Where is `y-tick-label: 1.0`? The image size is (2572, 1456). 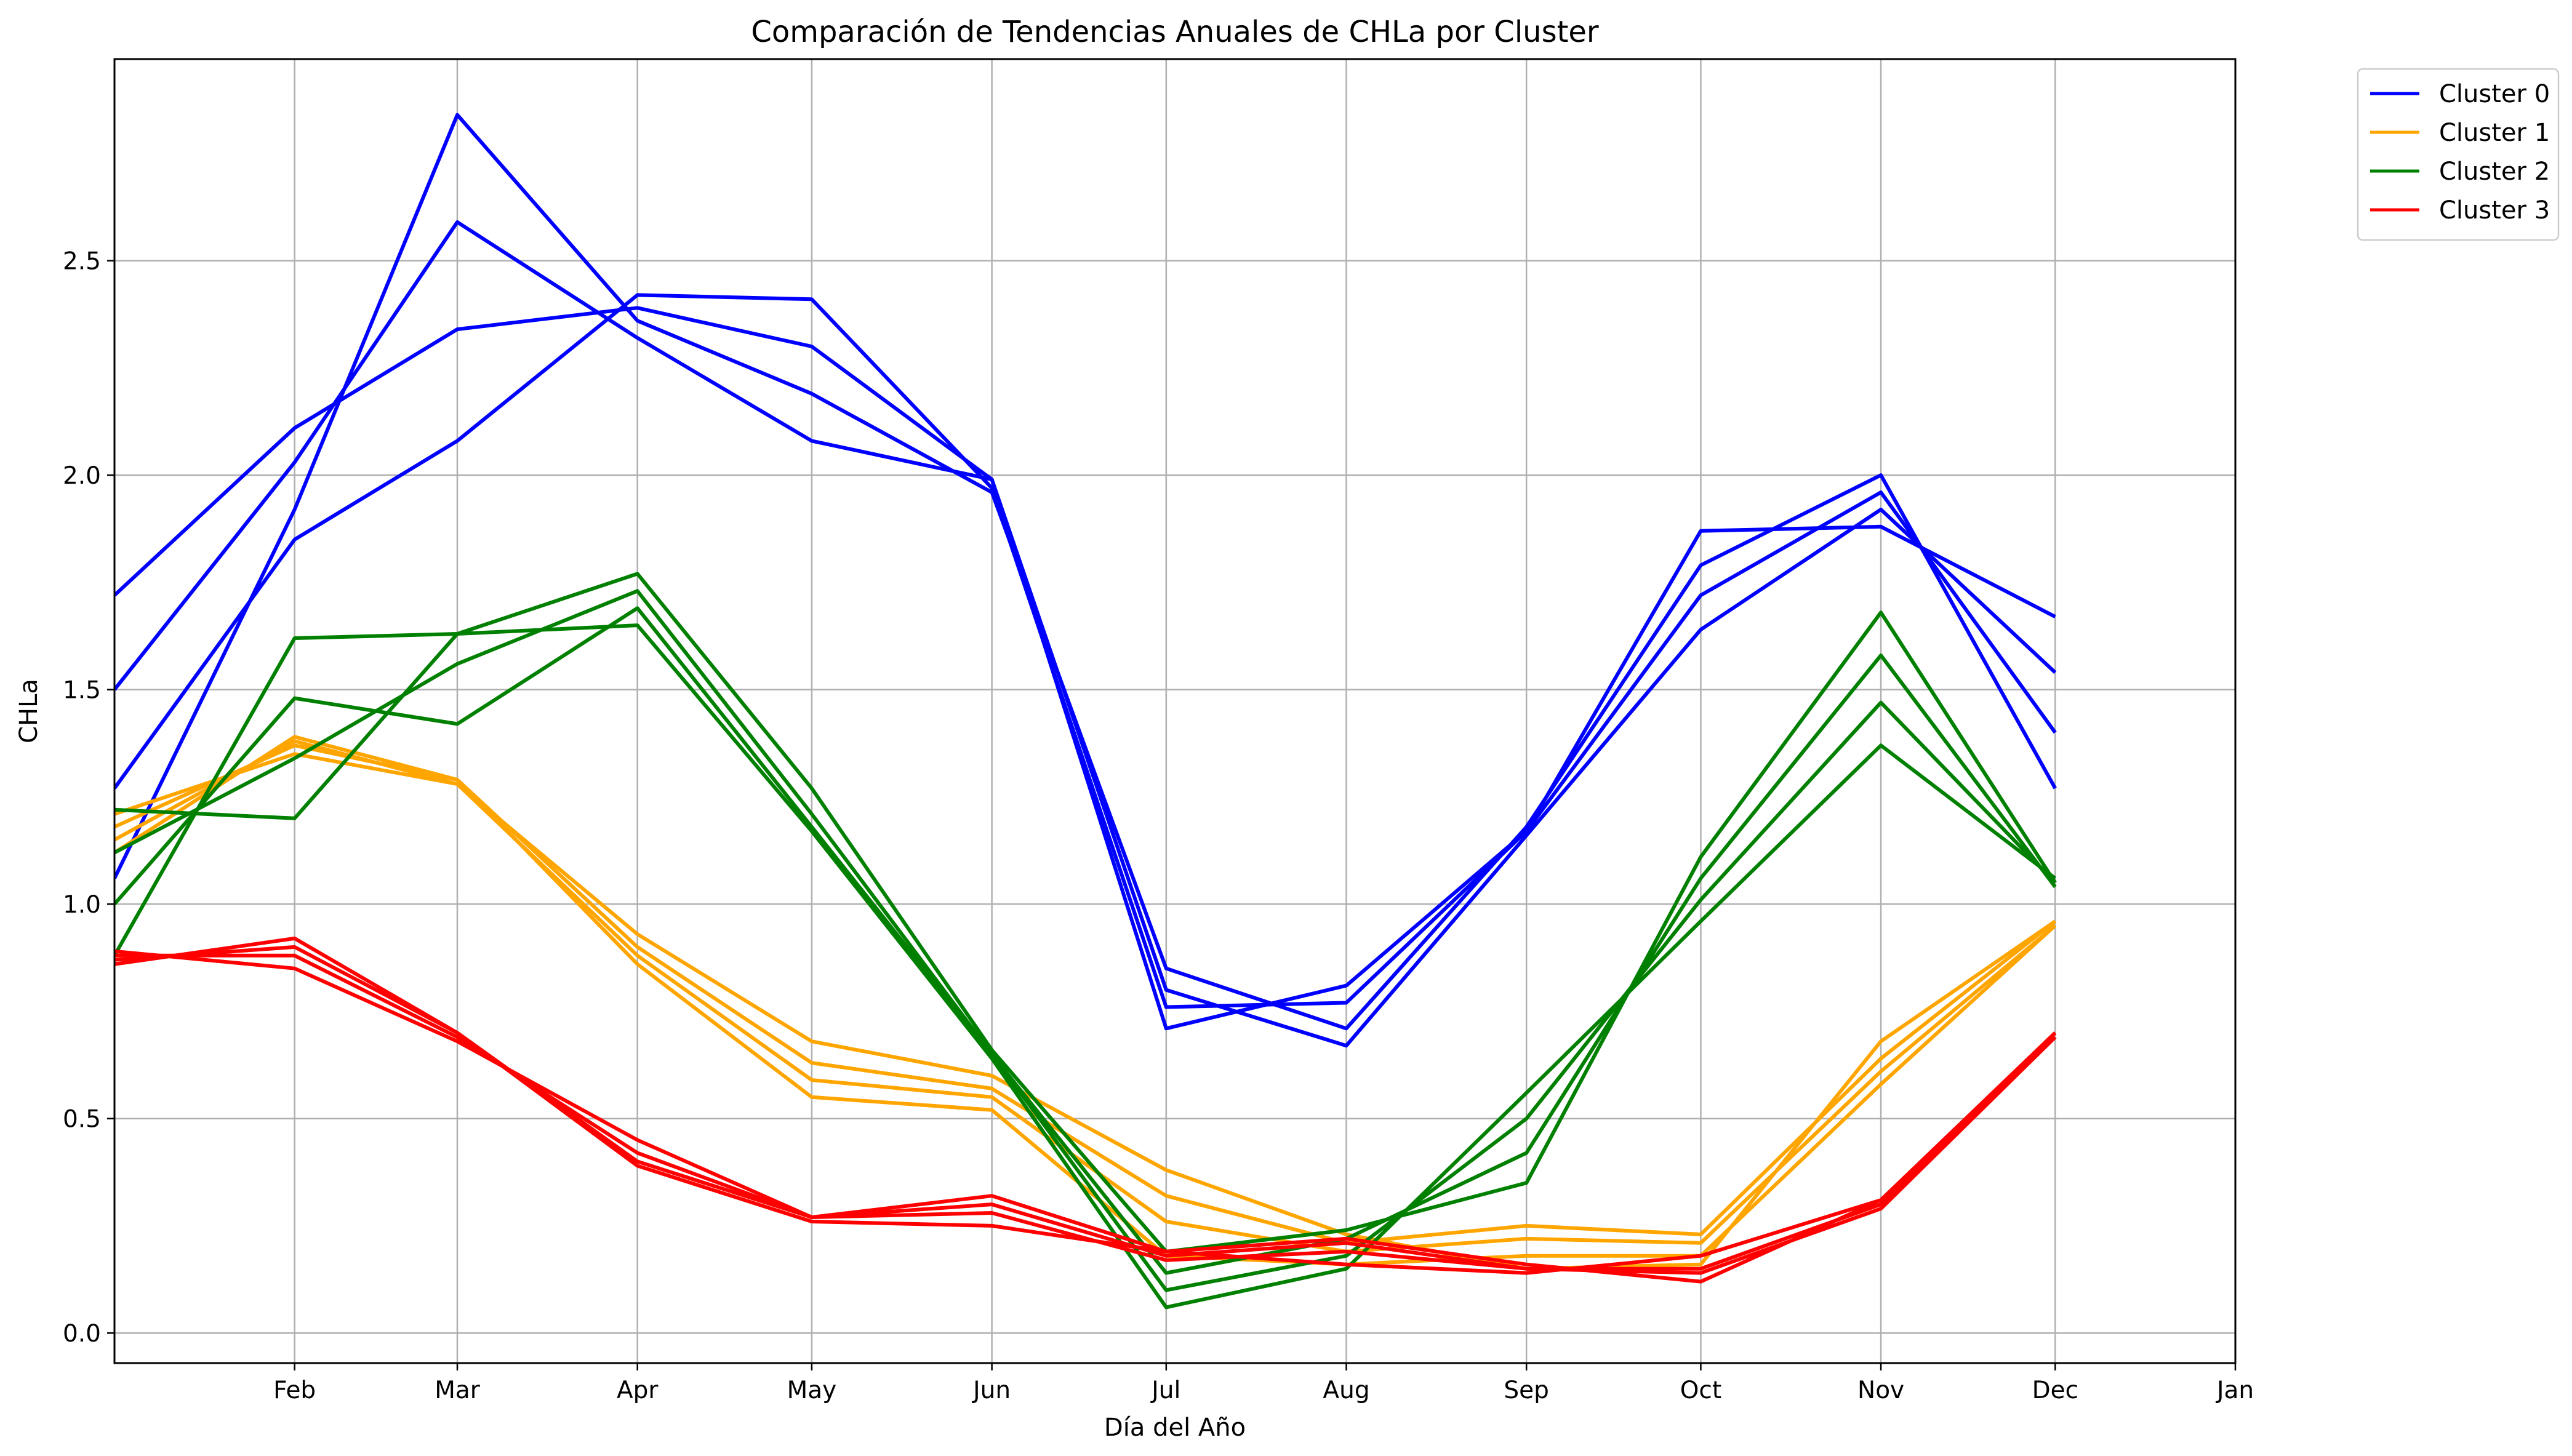
y-tick-label: 1.0 is located at coordinates (82, 905).